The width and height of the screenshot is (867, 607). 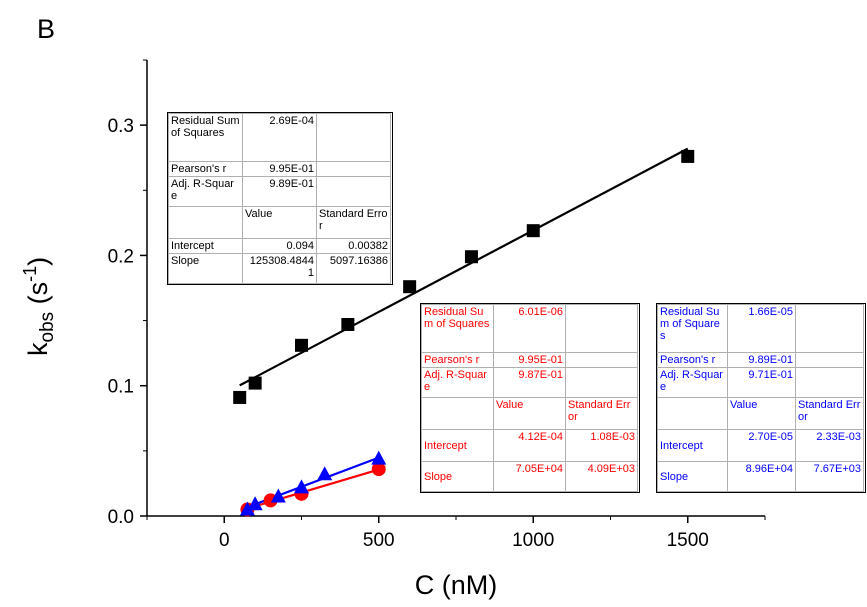 What do you see at coordinates (529, 476) in the screenshot?
I see `slope-value: 7.05E+04` at bounding box center [529, 476].